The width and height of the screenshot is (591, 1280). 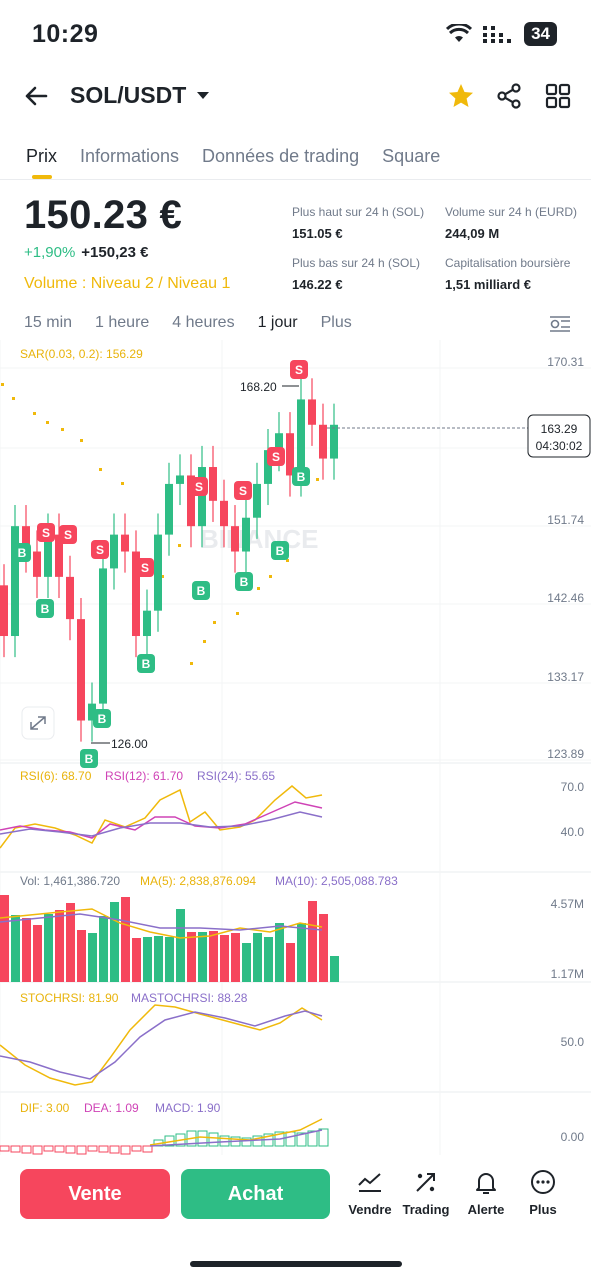 I want to click on buy-button: Achat, so click(x=255, y=1194).